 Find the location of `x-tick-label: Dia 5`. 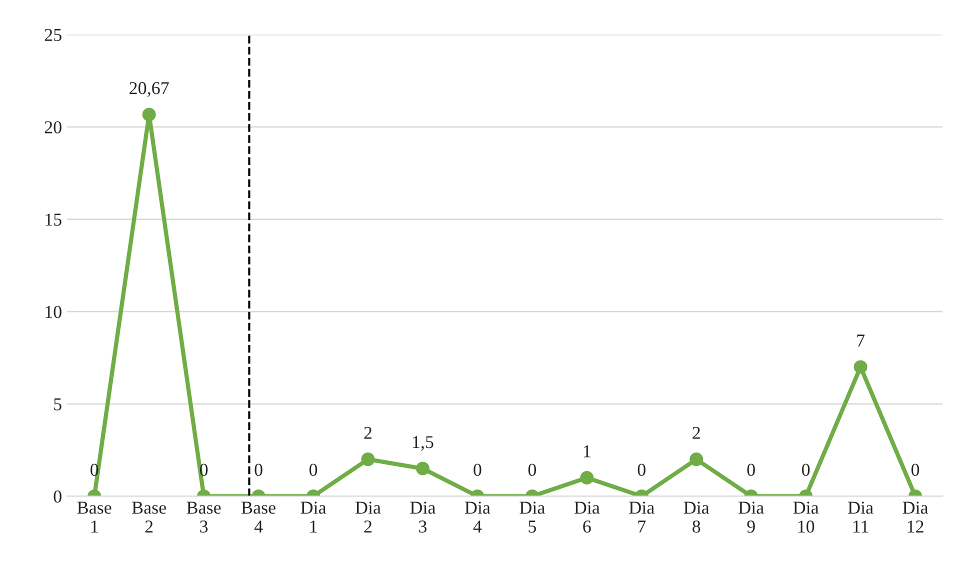

x-tick-label: Dia 5 is located at coordinates (532, 517).